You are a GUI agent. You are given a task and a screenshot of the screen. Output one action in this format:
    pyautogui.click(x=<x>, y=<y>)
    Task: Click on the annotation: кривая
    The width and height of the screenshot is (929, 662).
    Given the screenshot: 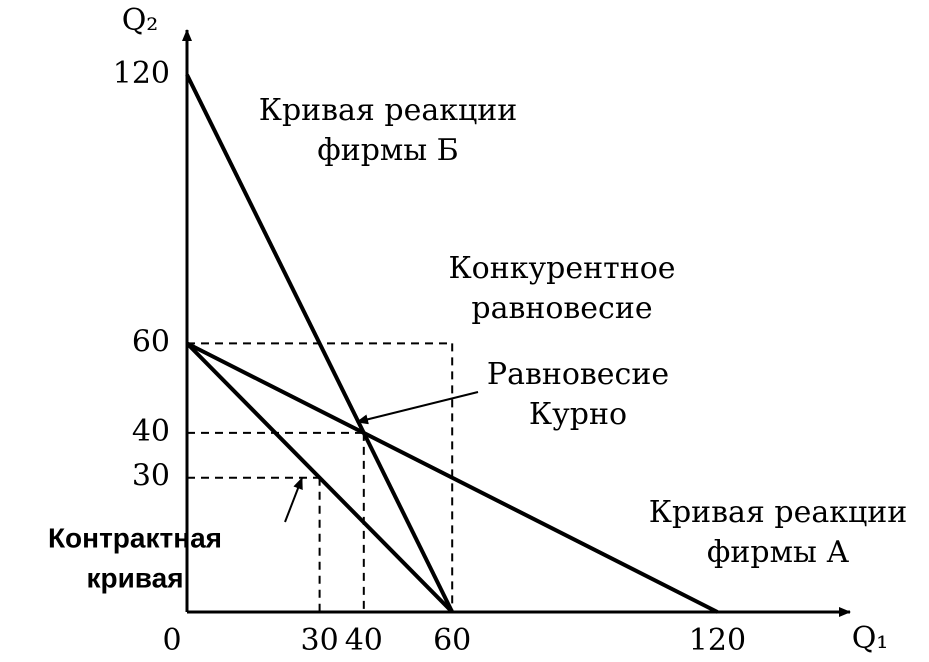 What is the action you would take?
    pyautogui.click(x=134, y=577)
    